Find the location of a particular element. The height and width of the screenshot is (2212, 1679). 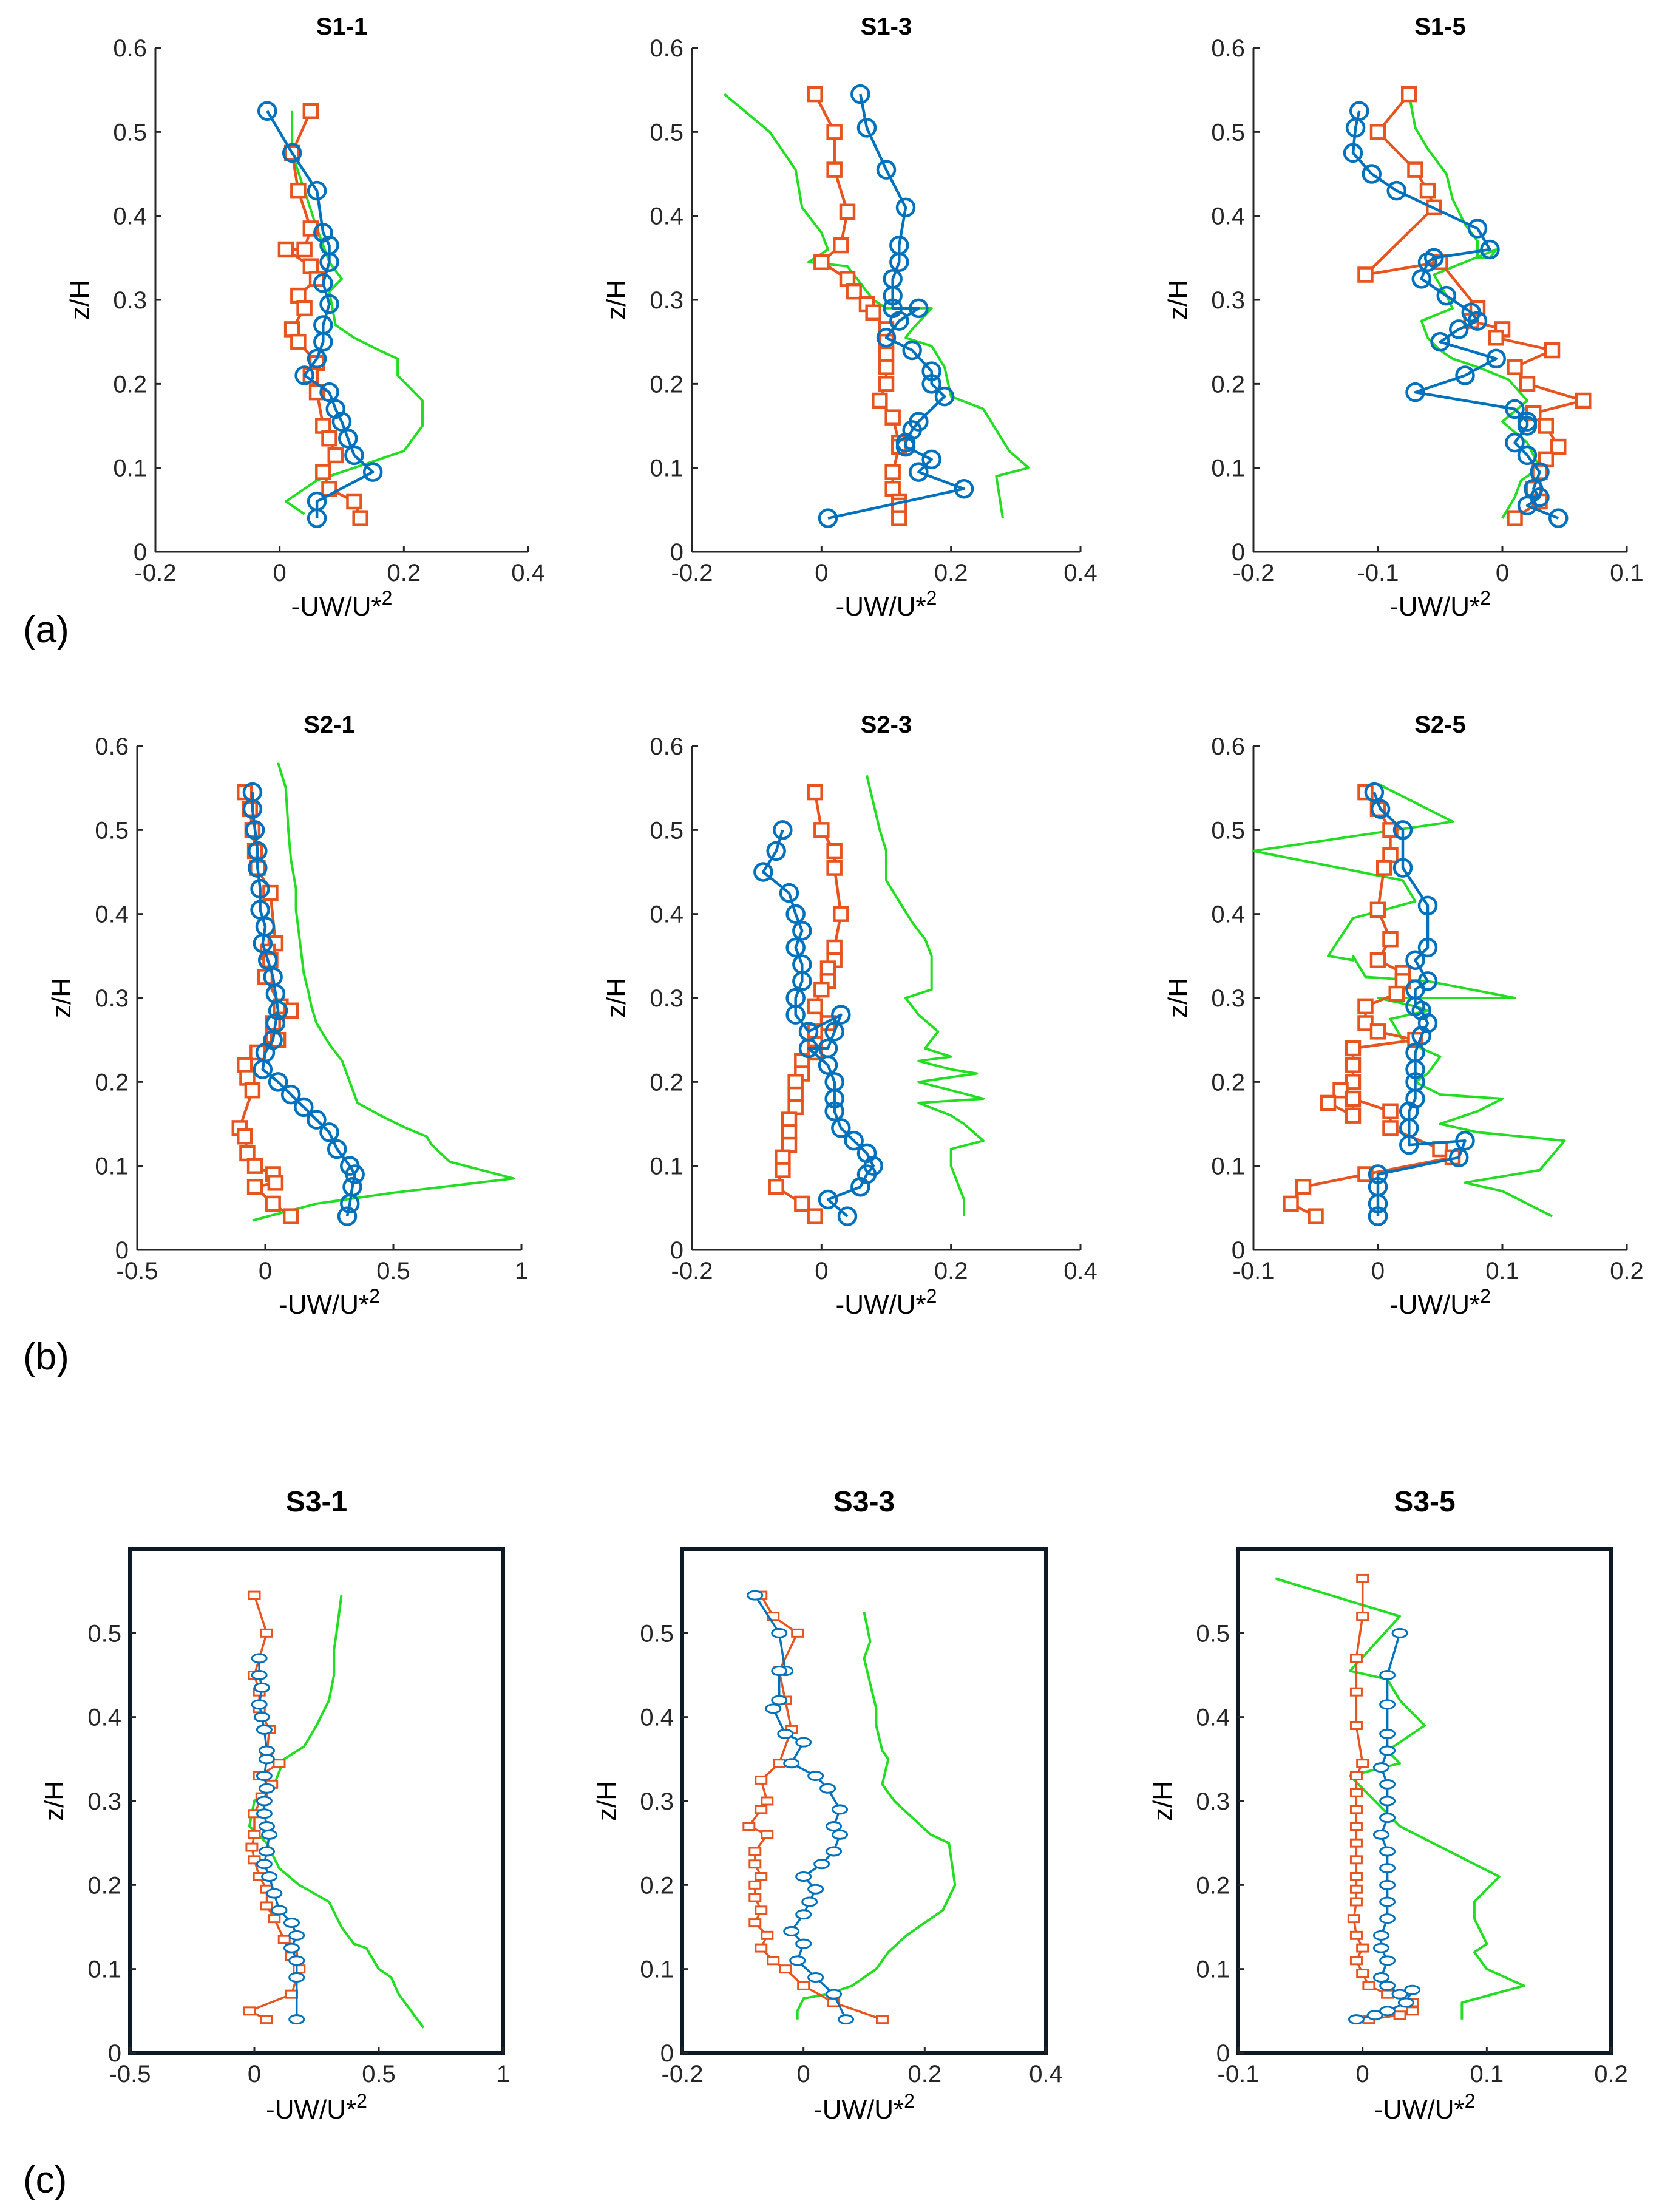

x-tick-label: 0.2 is located at coordinates (951, 1271).